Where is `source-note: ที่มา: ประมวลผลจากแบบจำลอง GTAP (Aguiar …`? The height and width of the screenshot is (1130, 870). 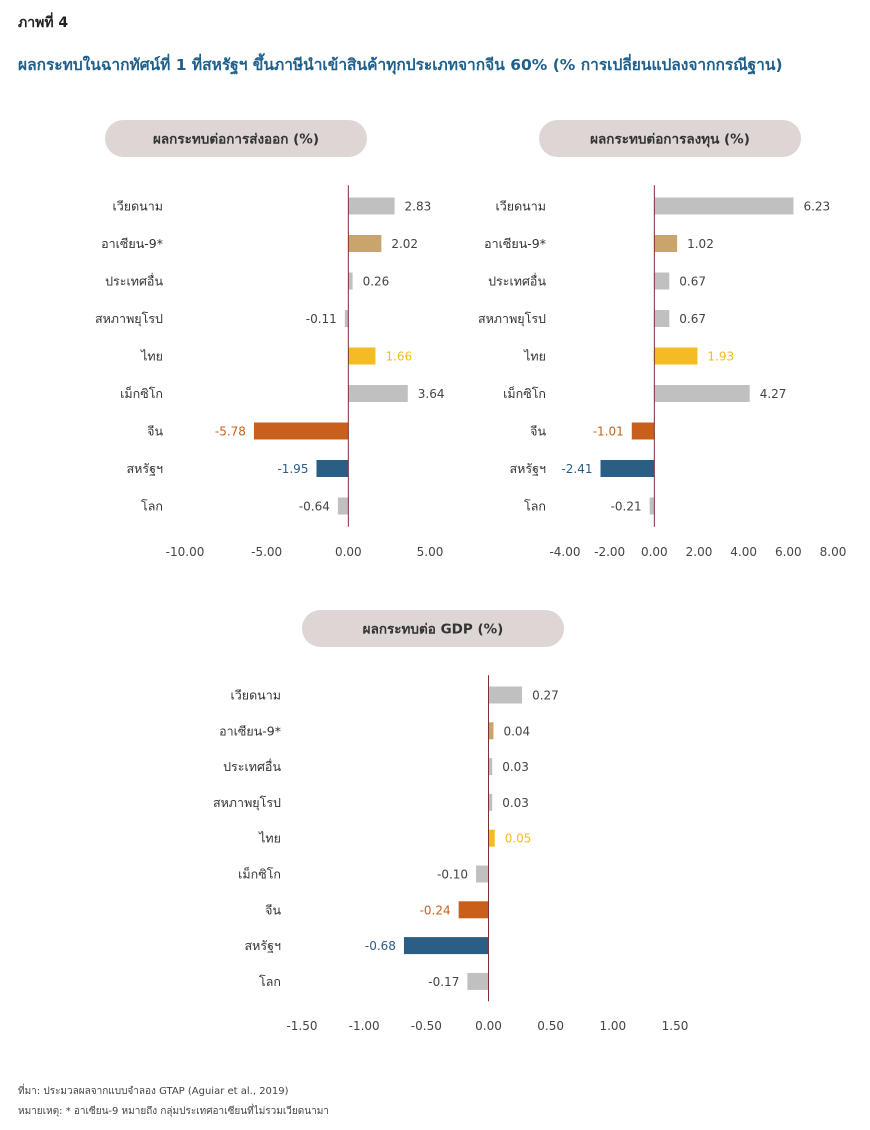
source-note: ที่มา: ประมวลผลจากแบบจำลอง GTAP (Aguiar … is located at coordinates (153, 1091).